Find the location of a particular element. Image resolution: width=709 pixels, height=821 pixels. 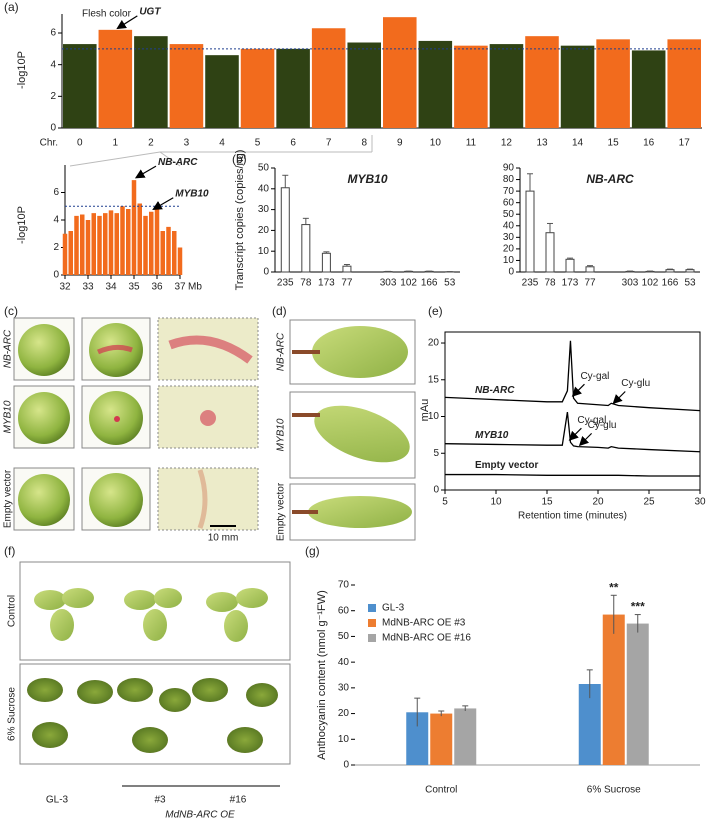

x-tick-label: 102 is located at coordinates (650, 283).